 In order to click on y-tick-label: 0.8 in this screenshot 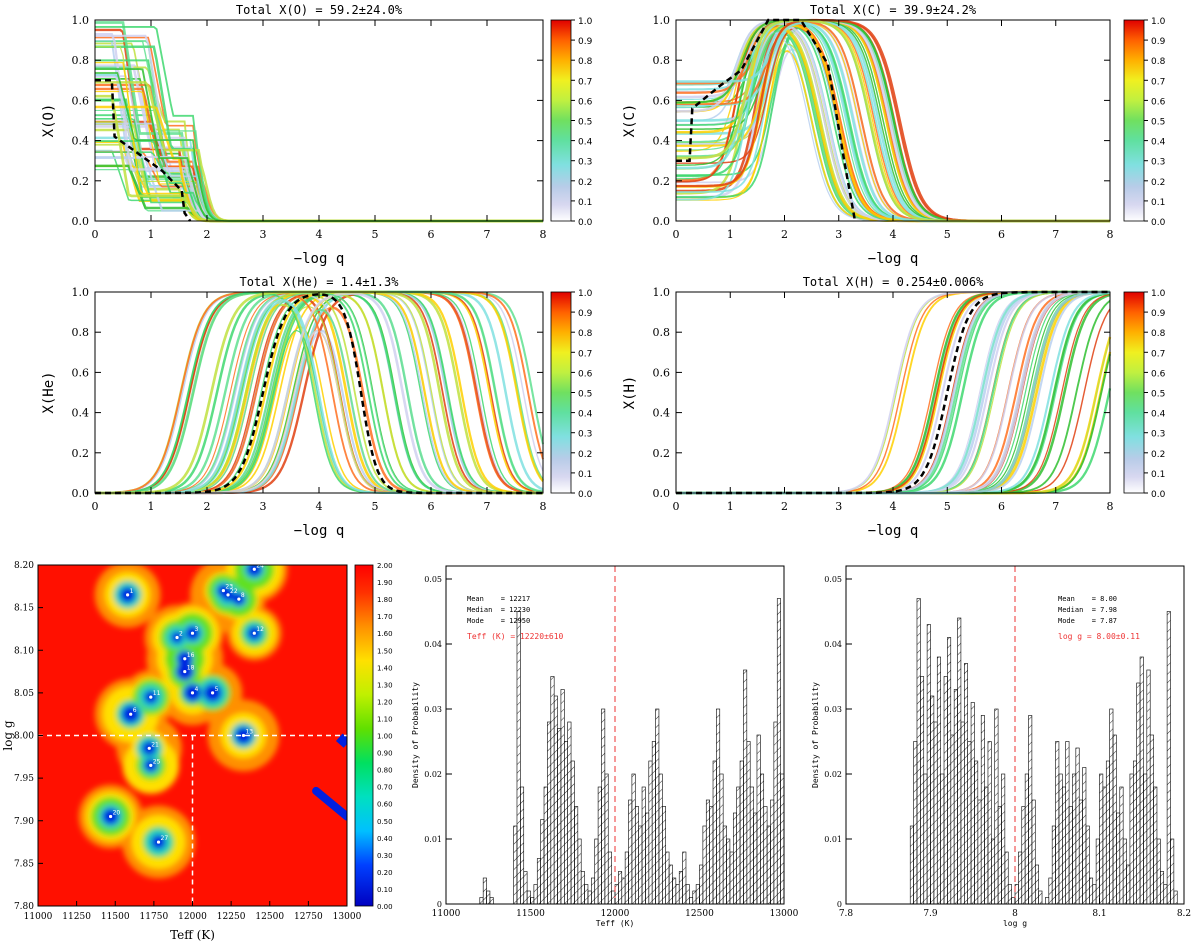, I will do `click(662, 60)`.